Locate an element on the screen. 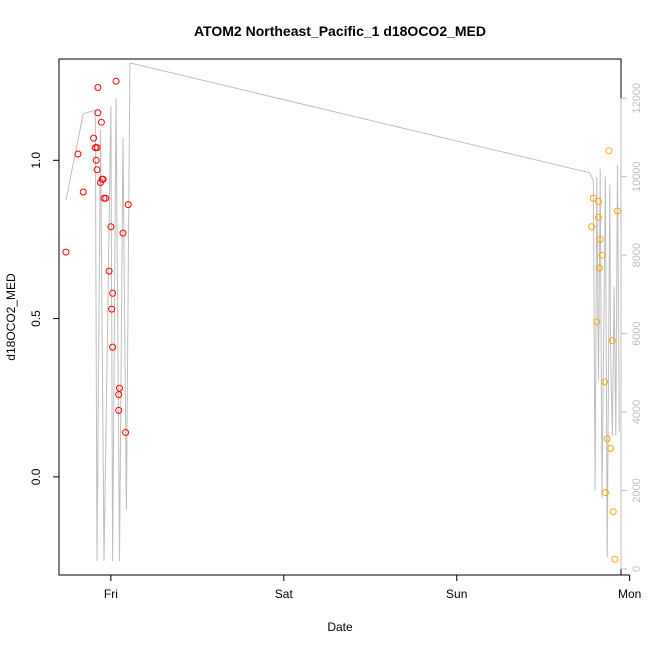 This screenshot has height=650, width=650. x-tick-label: Mon is located at coordinates (629, 594).